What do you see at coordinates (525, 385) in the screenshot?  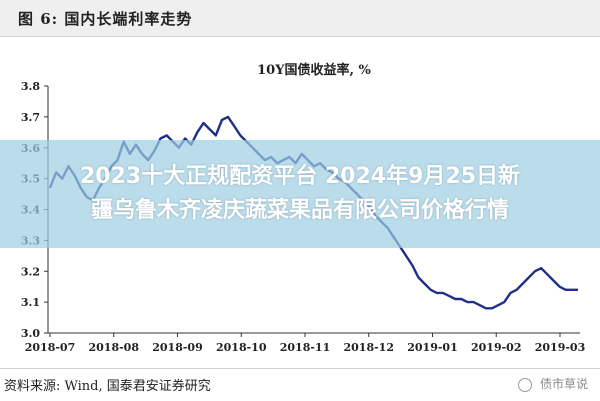 I see `wechat-icon` at bounding box center [525, 385].